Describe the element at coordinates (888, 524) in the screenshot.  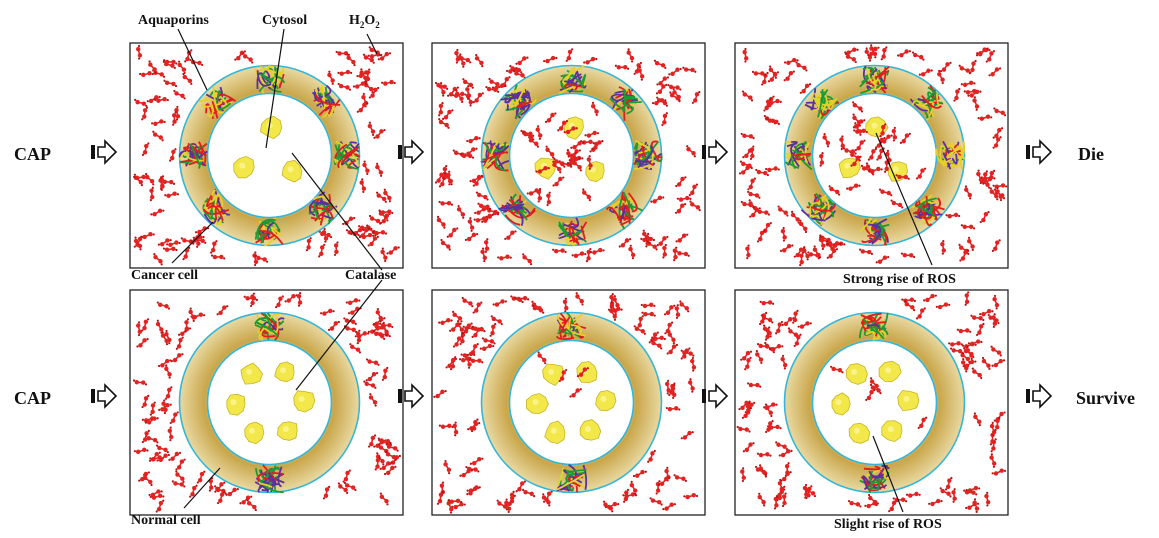
I see `slight-rise-label: Slight rise of ROS` at that location.